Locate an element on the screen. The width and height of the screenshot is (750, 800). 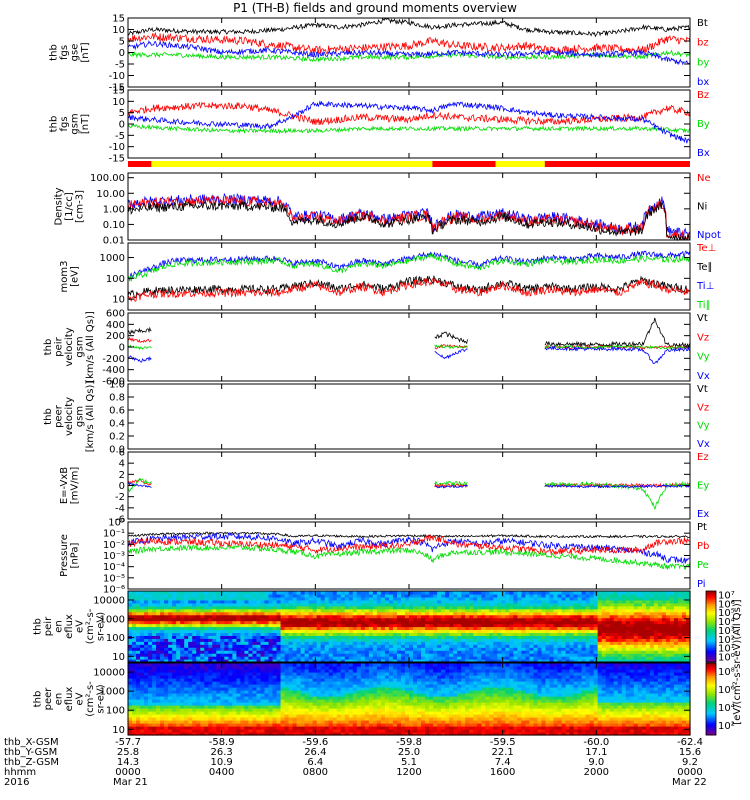
legend-pressure-Pe: Pe is located at coordinates (703, 565).